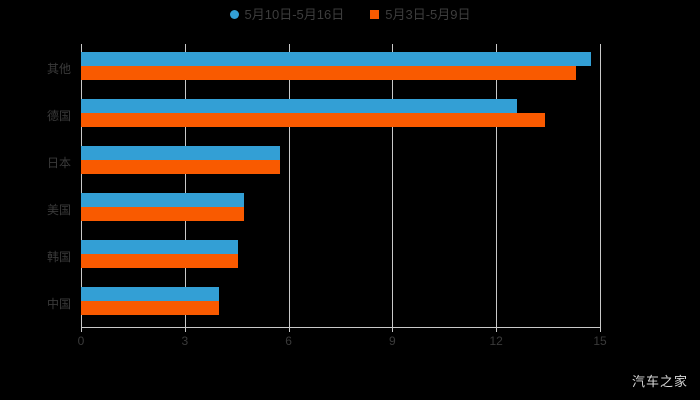  Describe the element at coordinates (58, 210) in the screenshot. I see `y-axis-label-4: 美国` at that location.